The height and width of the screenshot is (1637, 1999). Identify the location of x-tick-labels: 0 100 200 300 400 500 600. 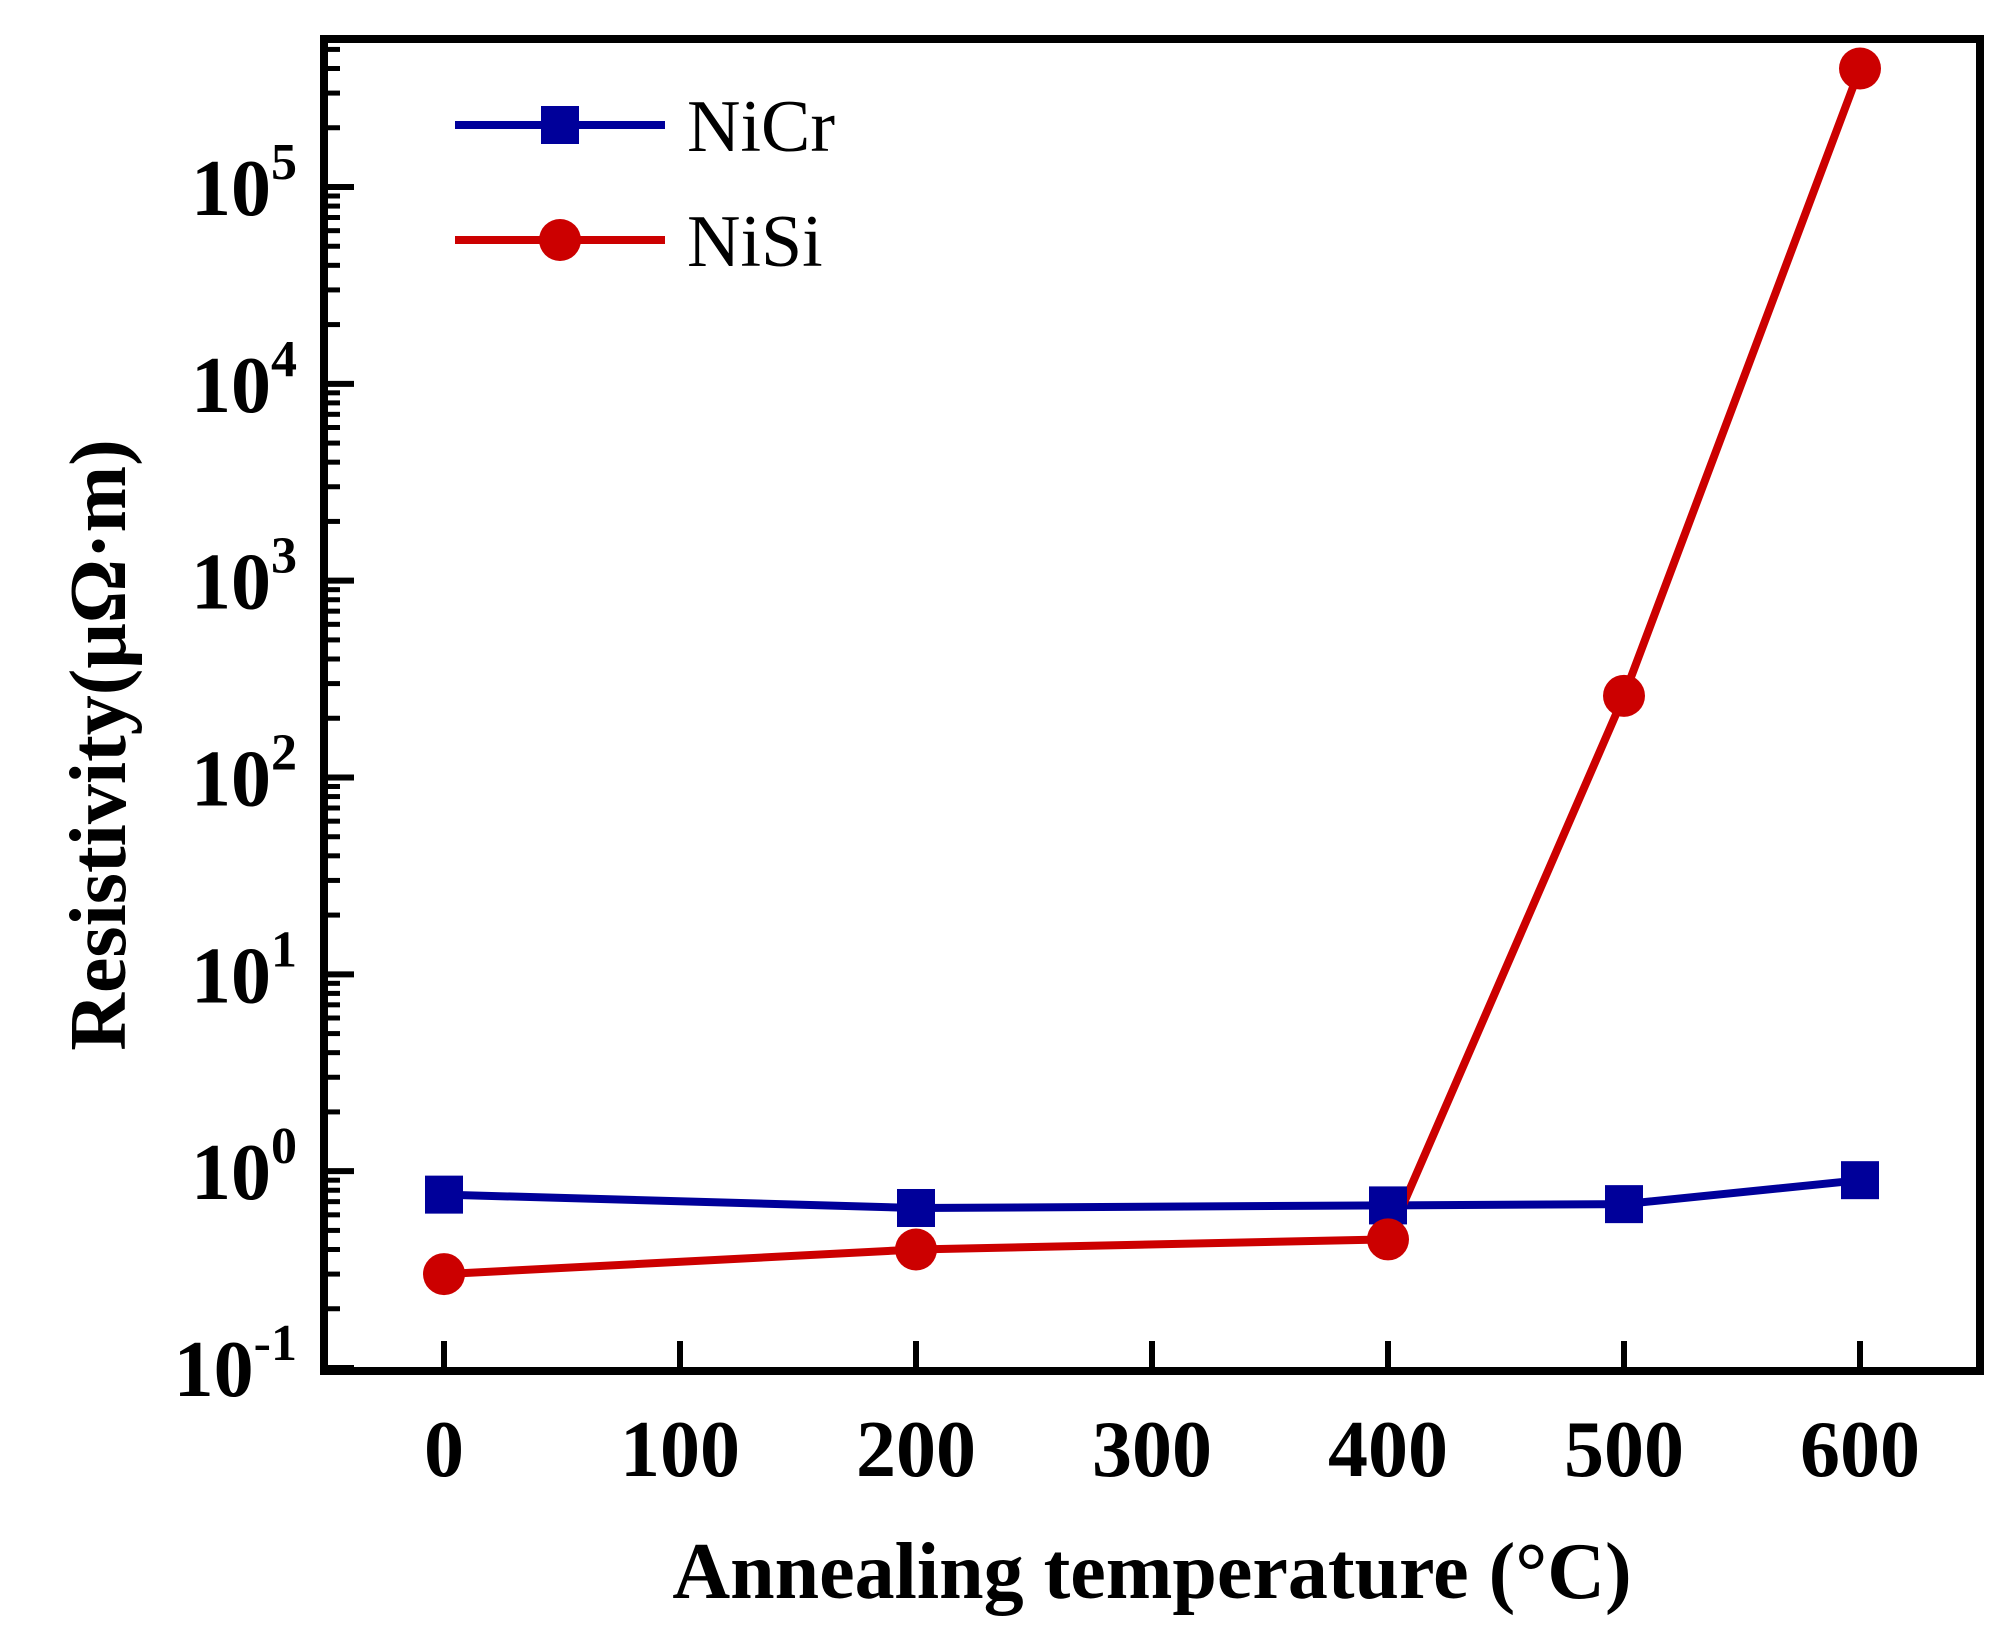
(1172, 1450).